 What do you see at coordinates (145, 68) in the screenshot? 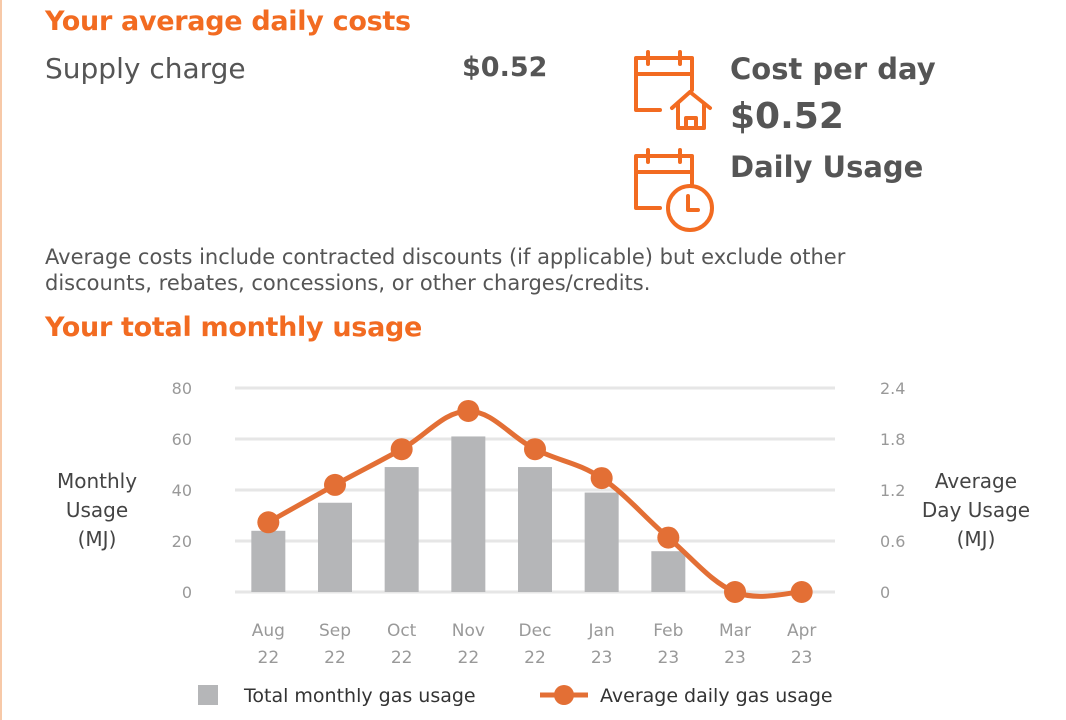
I see `supply-charge-label: Supply charge` at bounding box center [145, 68].